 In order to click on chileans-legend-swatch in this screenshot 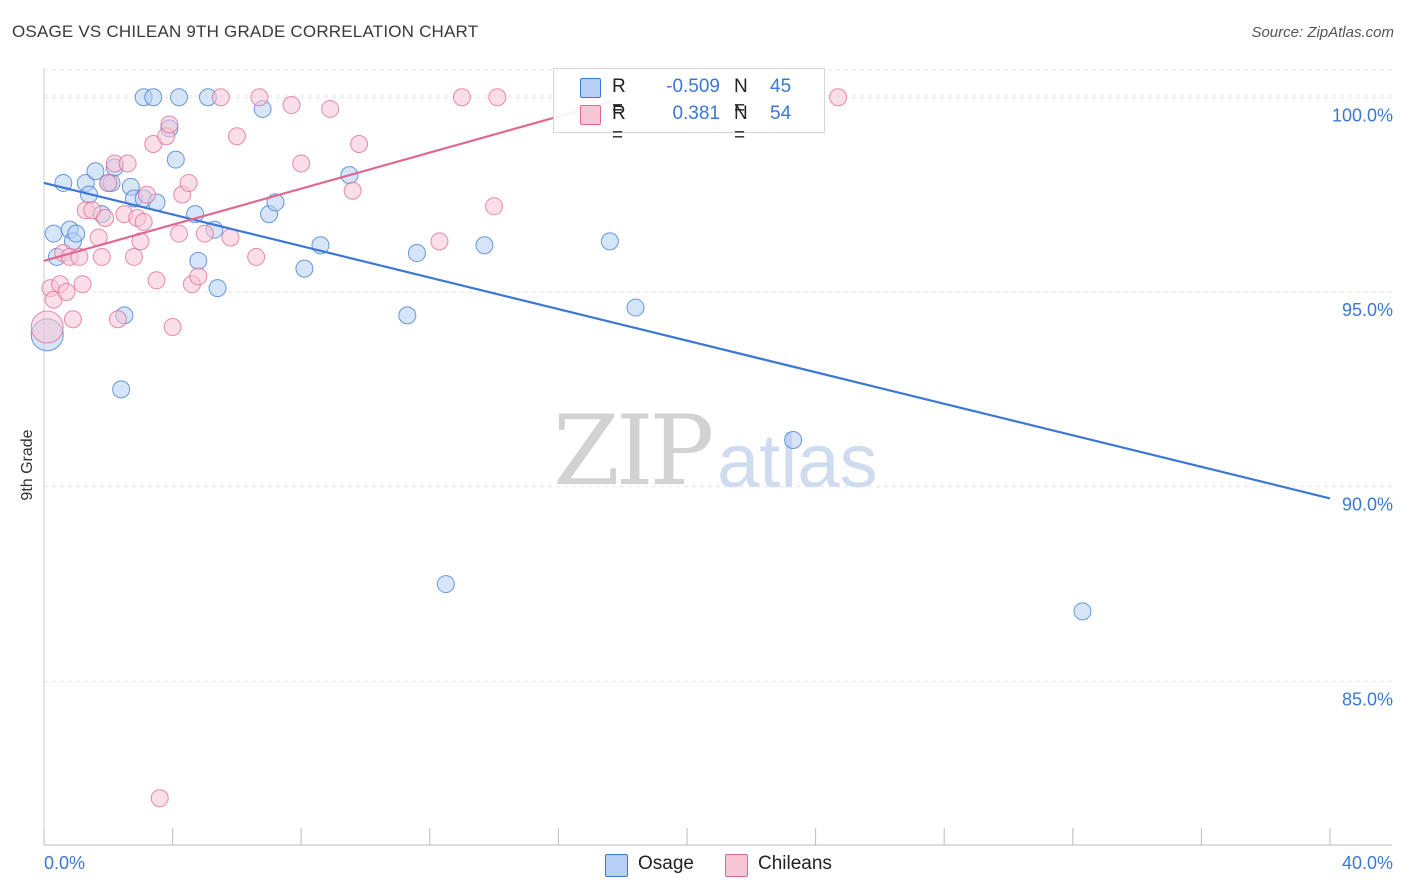, I will do `click(736, 865)`.